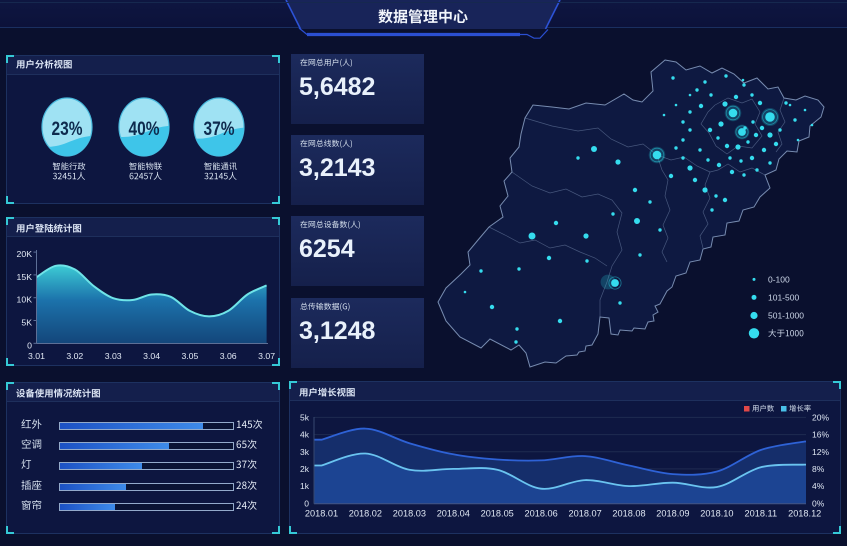 Image resolution: width=847 pixels, height=546 pixels. Describe the element at coordinates (820, 435) in the screenshot. I see `svg-text: 16%` at that location.